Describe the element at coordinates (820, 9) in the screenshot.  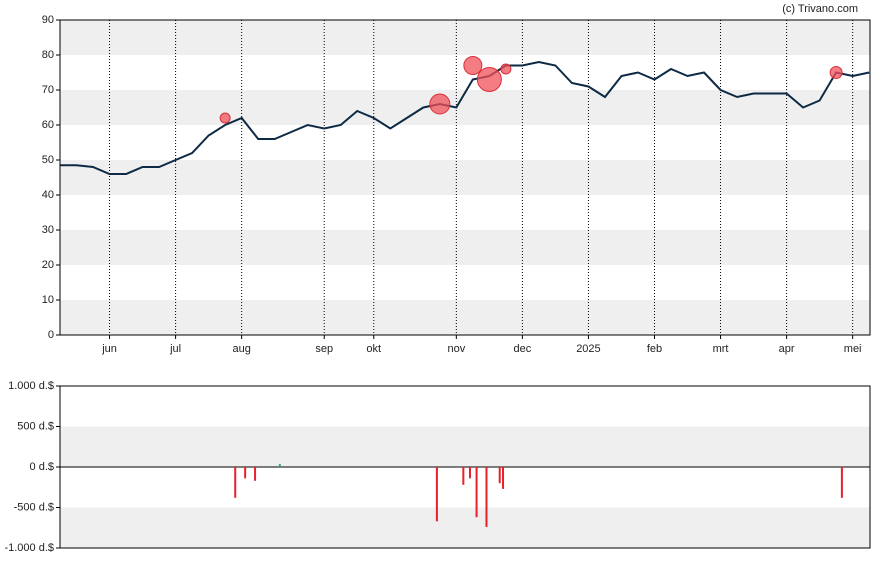
I see `watermark: (c) Trivano.com` at that location.